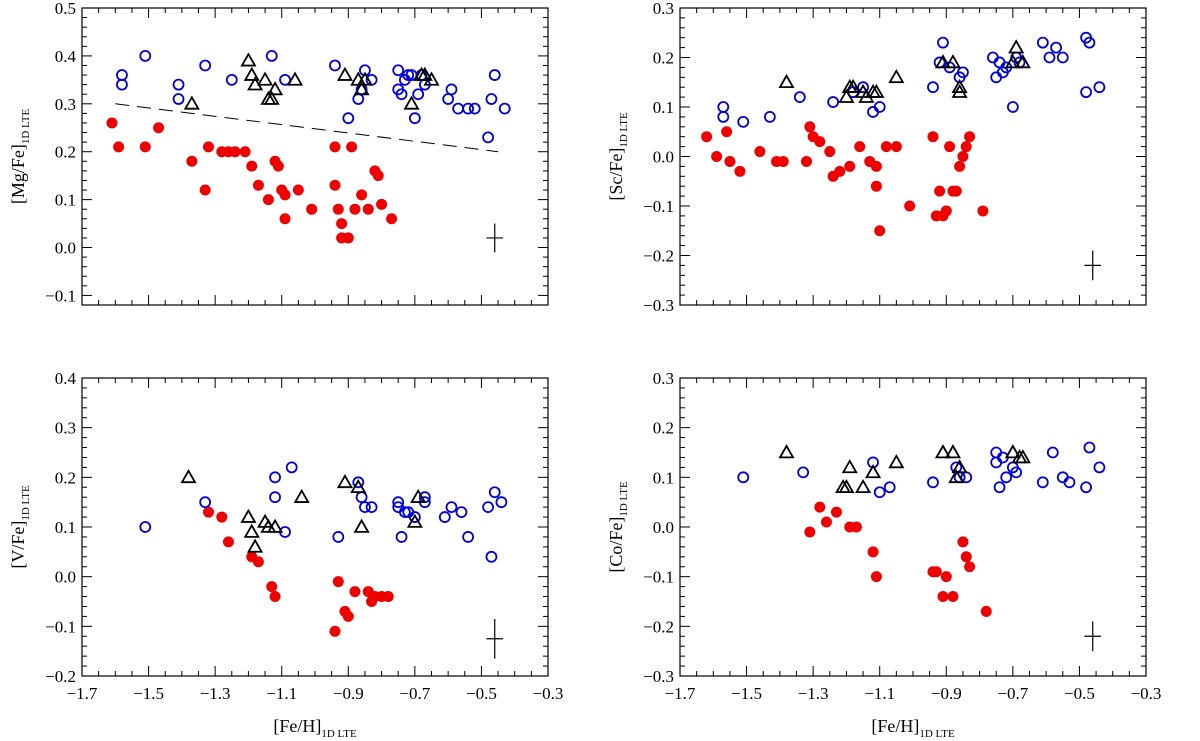  What do you see at coordinates (414, 693) in the screenshot?
I see `x-tick-label: −0.7` at bounding box center [414, 693].